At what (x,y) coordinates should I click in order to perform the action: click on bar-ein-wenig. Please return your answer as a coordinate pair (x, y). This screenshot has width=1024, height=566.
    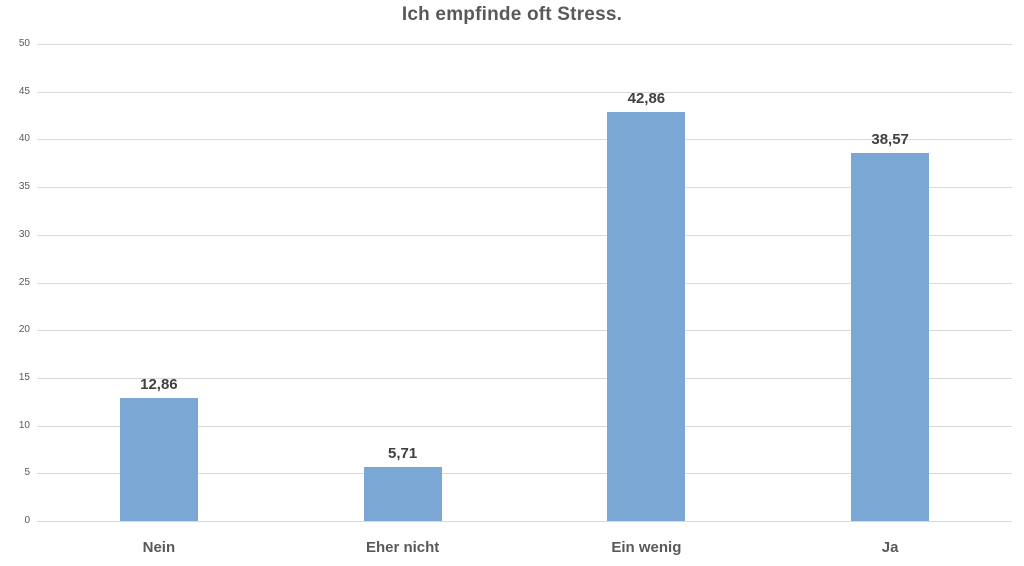
    Looking at the image, I should click on (646, 316).